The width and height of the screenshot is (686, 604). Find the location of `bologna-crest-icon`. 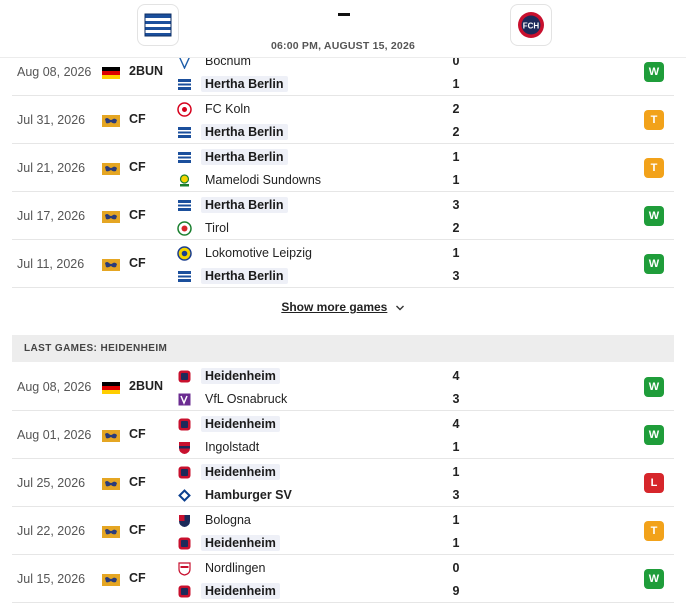

bologna-crest-icon is located at coordinates (184, 520).